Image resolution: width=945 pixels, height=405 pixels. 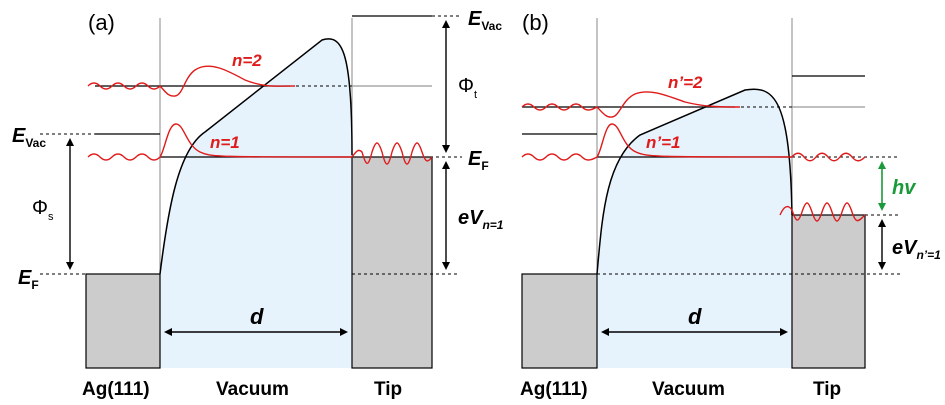 What do you see at coordinates (225, 142) in the screenshot?
I see `n1-label: n=1` at bounding box center [225, 142].